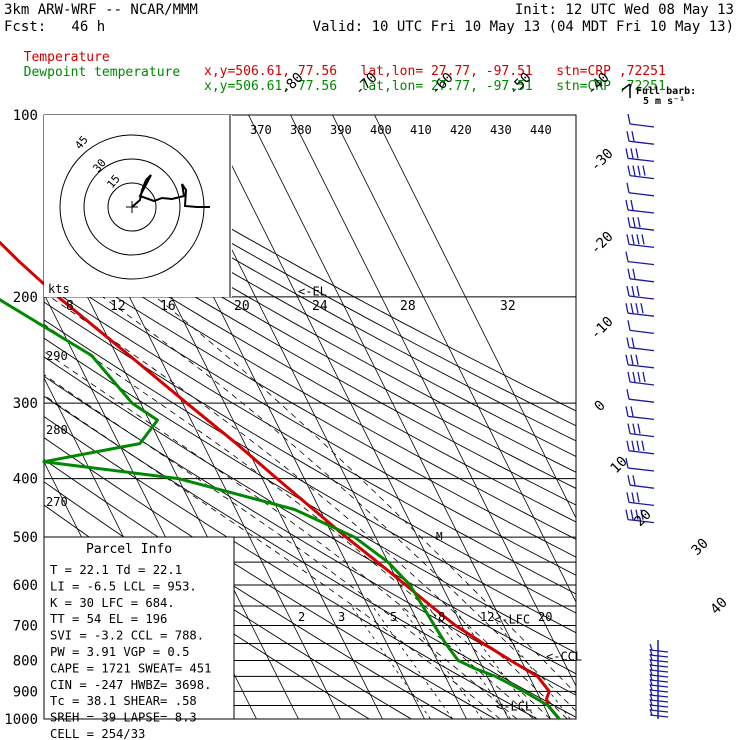  I want to click on theta-label: 430, so click(501, 130).